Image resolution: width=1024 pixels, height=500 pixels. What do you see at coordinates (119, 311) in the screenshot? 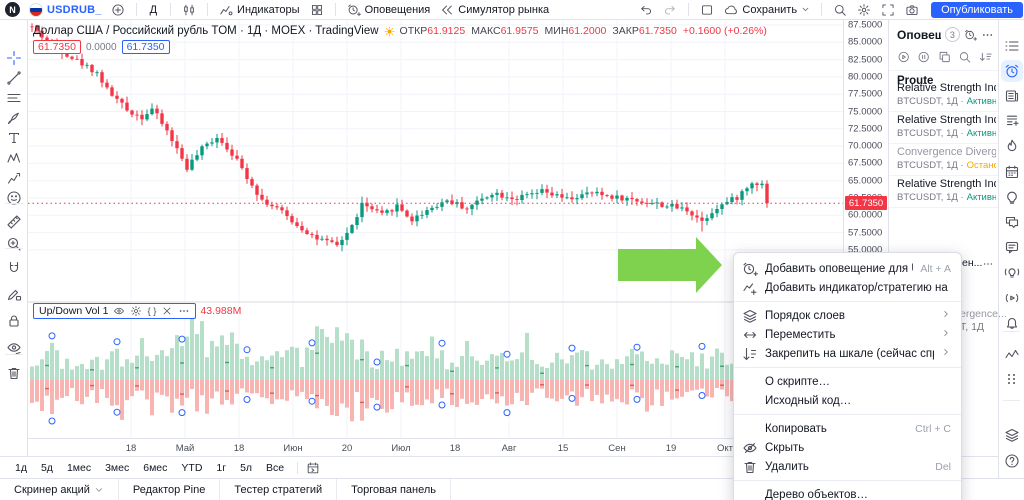
I see `eye-icon` at bounding box center [119, 311].